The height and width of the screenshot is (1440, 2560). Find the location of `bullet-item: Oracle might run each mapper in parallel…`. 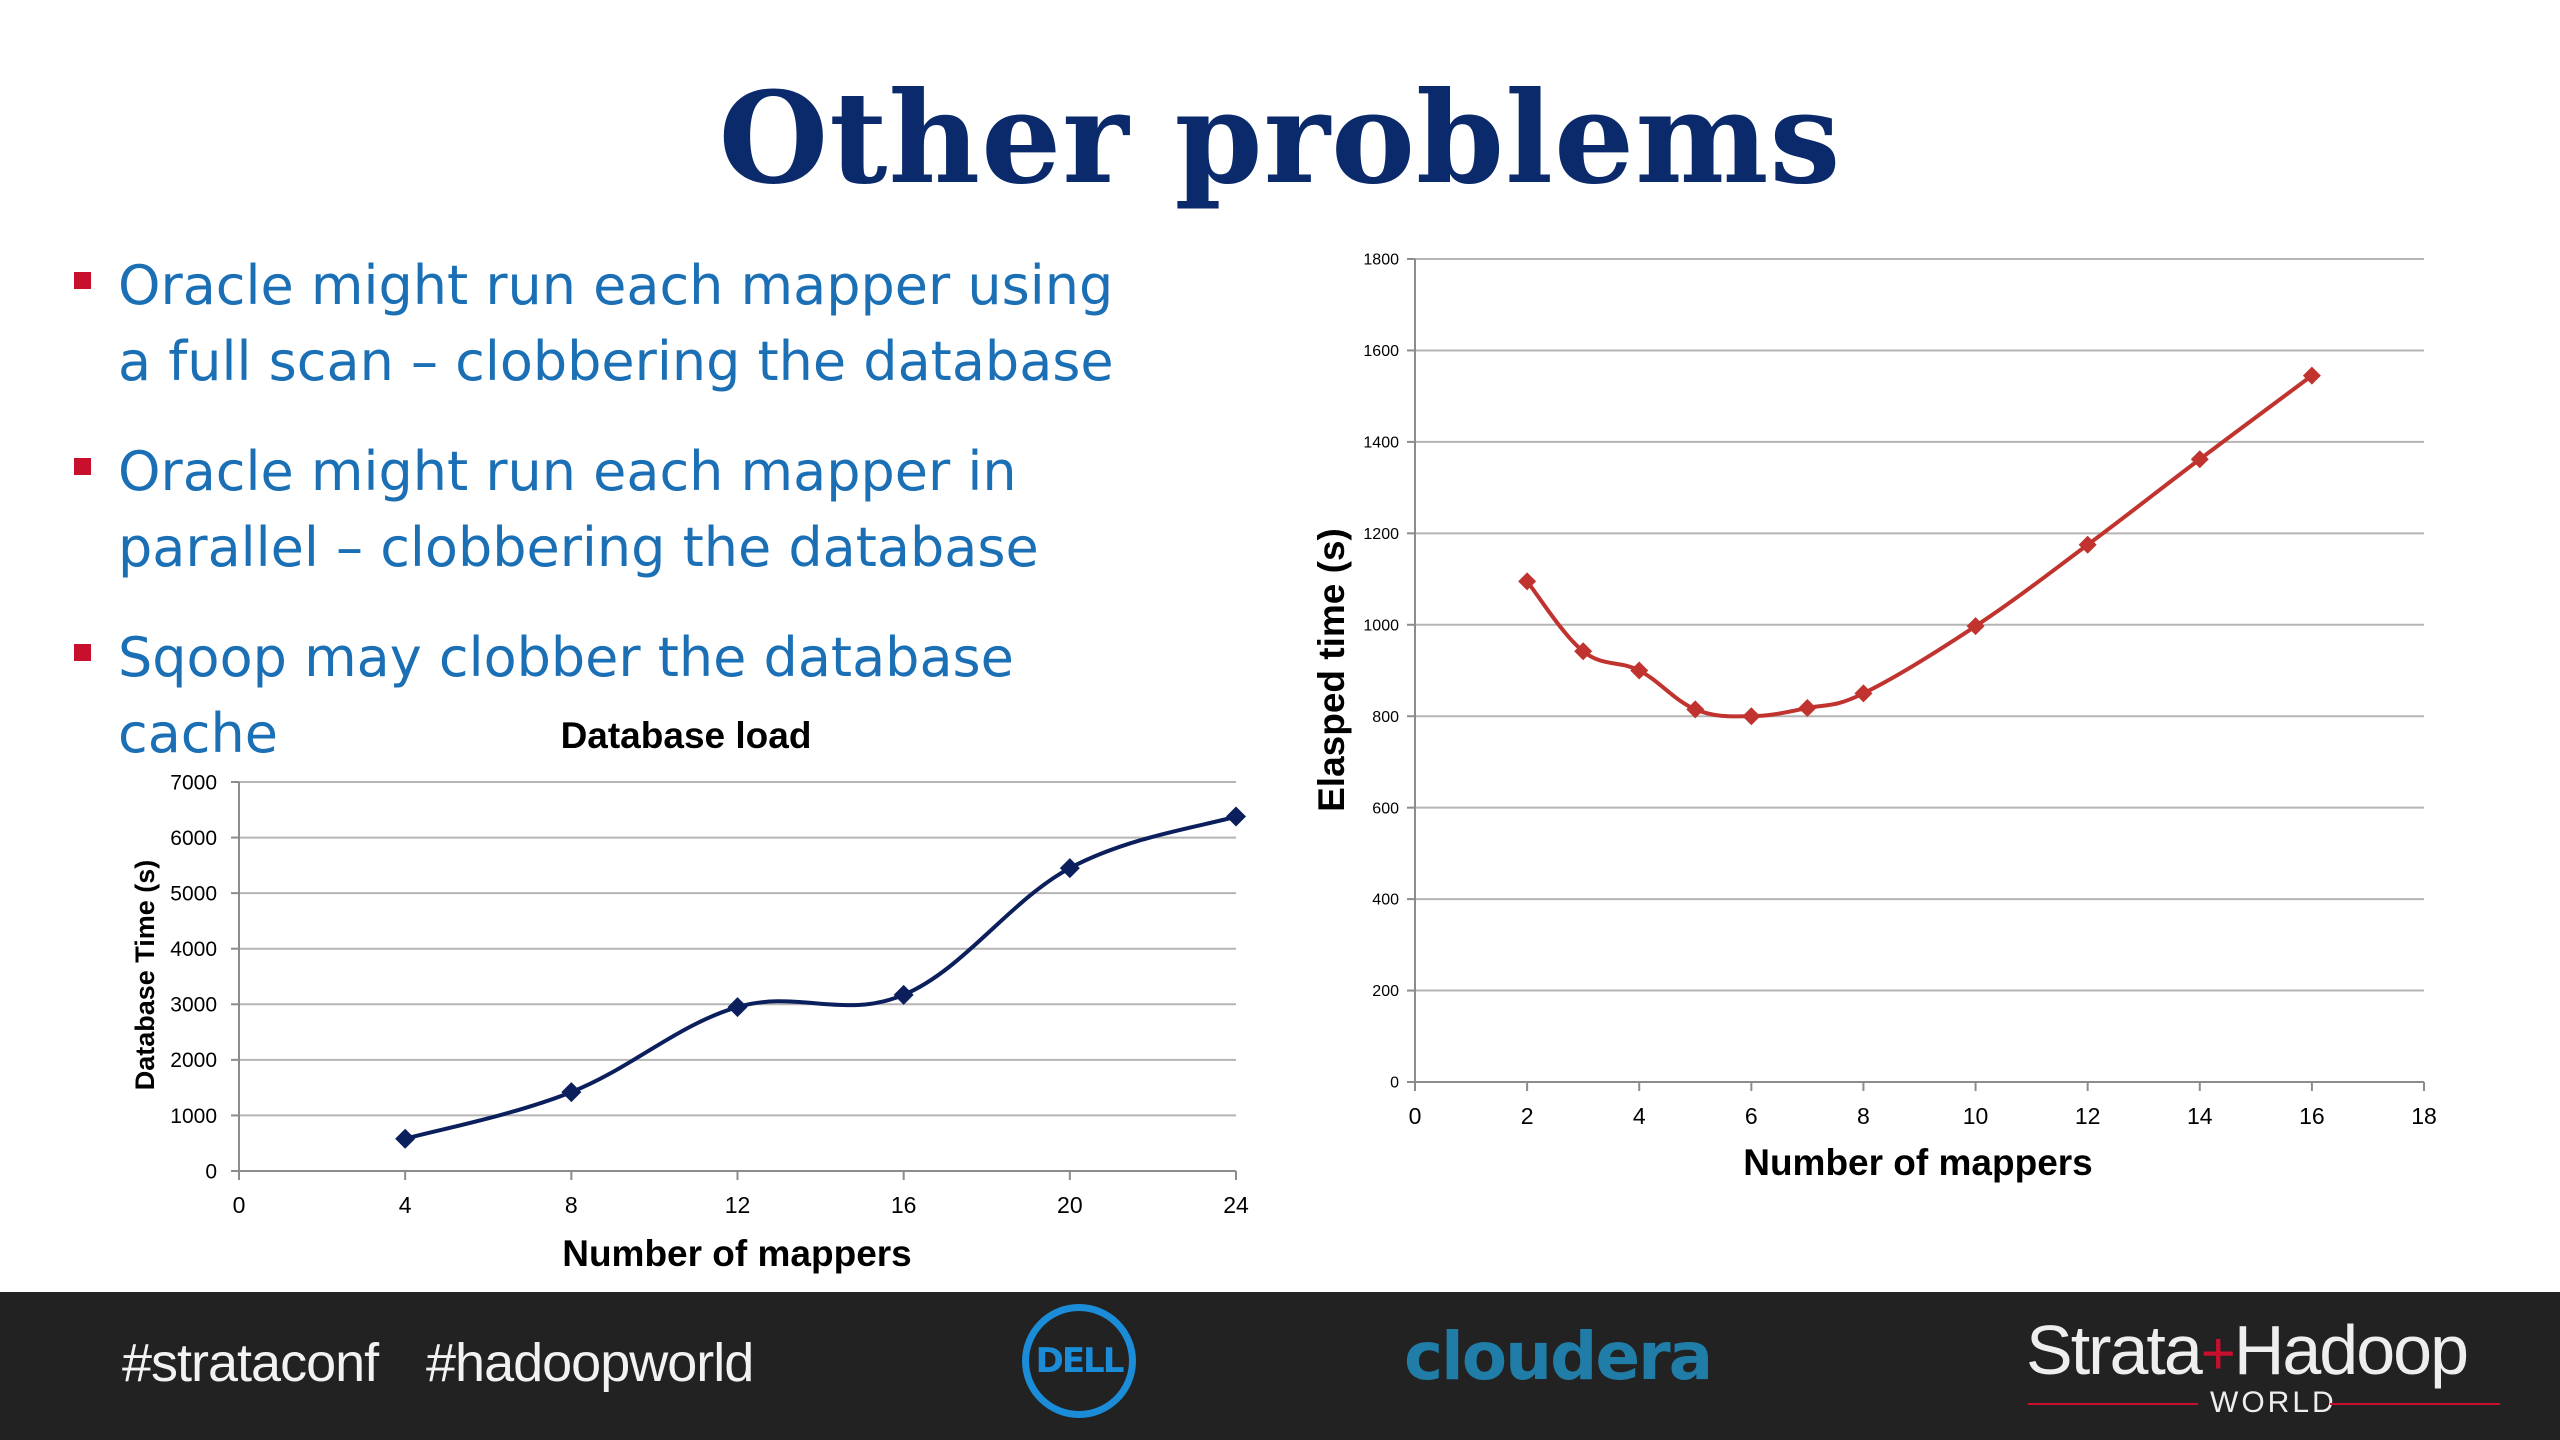

bullet-item: Oracle might run each mapper in parallel… is located at coordinates (575, 510).